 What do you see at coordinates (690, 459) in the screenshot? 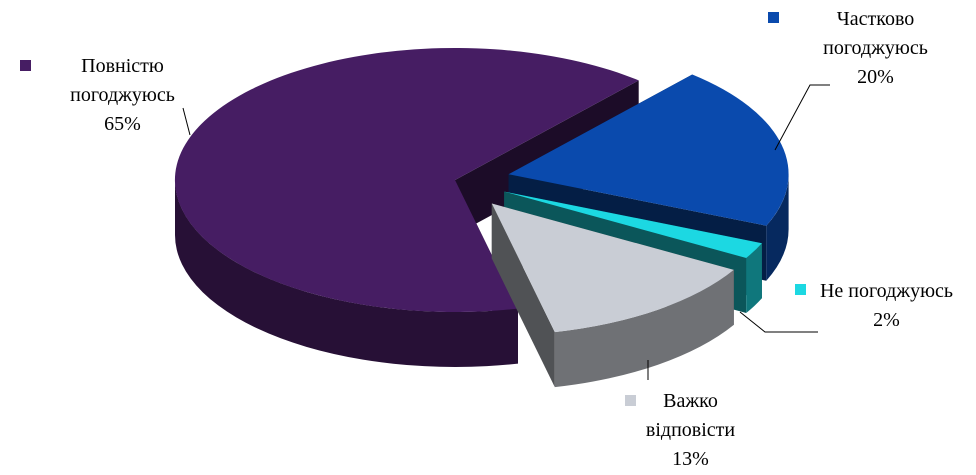
I see `value-label: 13%` at bounding box center [690, 459].